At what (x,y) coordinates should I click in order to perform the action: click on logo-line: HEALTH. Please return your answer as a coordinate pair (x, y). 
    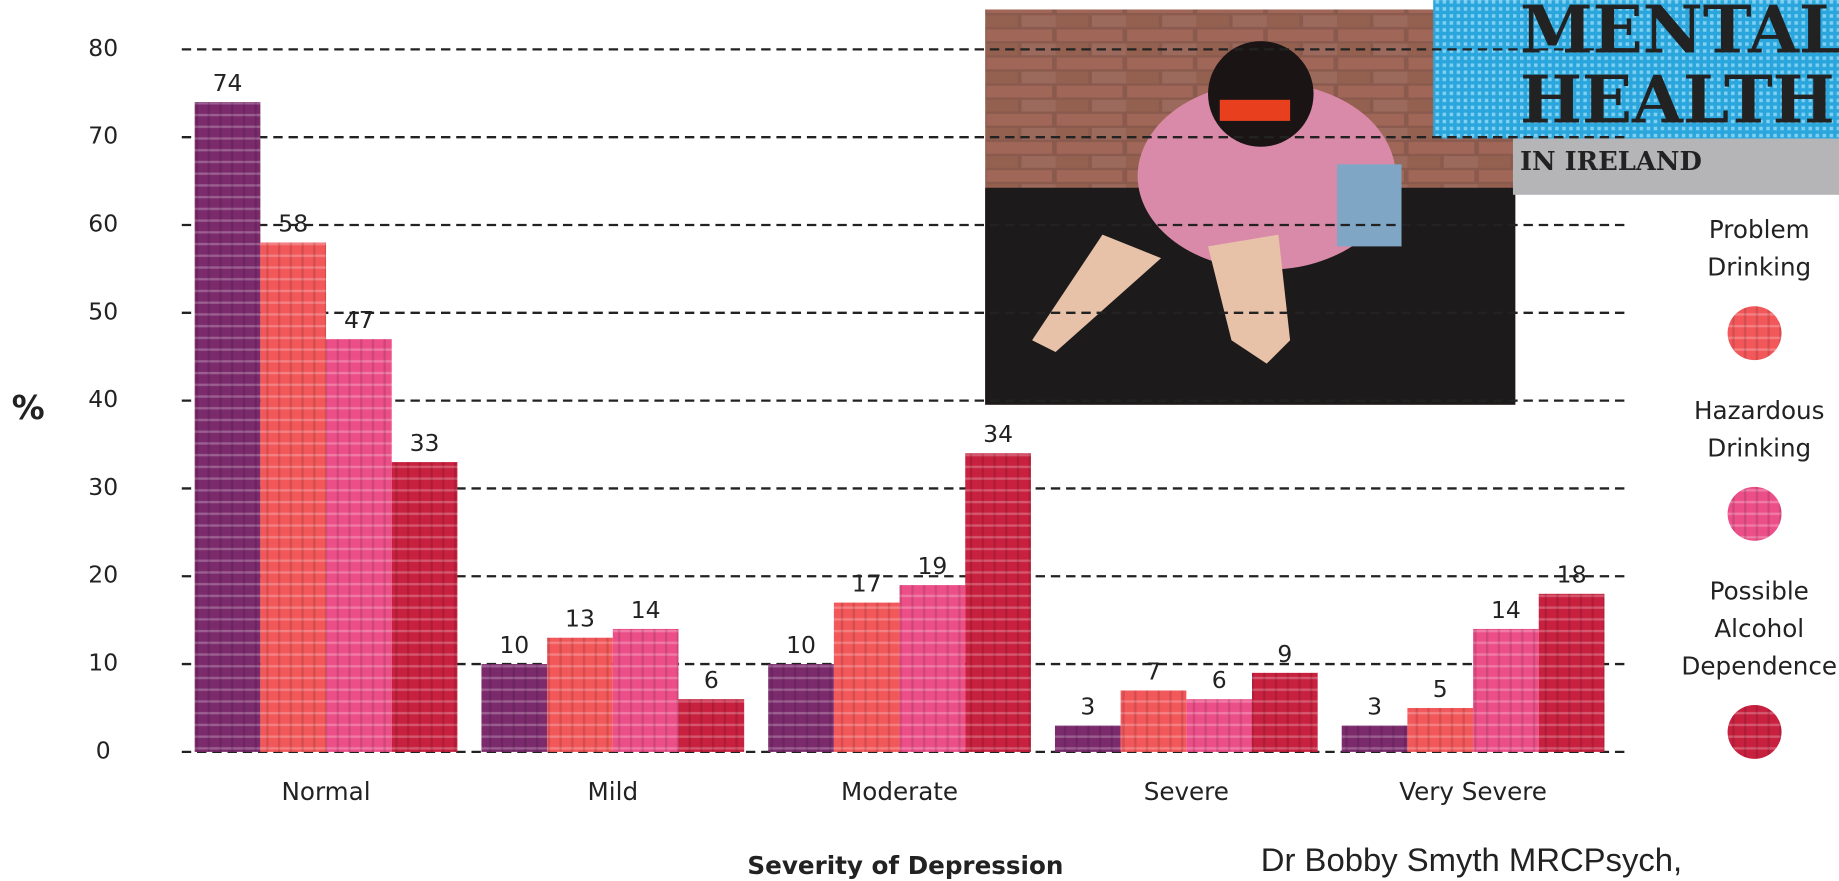
    Looking at the image, I should click on (1677, 100).